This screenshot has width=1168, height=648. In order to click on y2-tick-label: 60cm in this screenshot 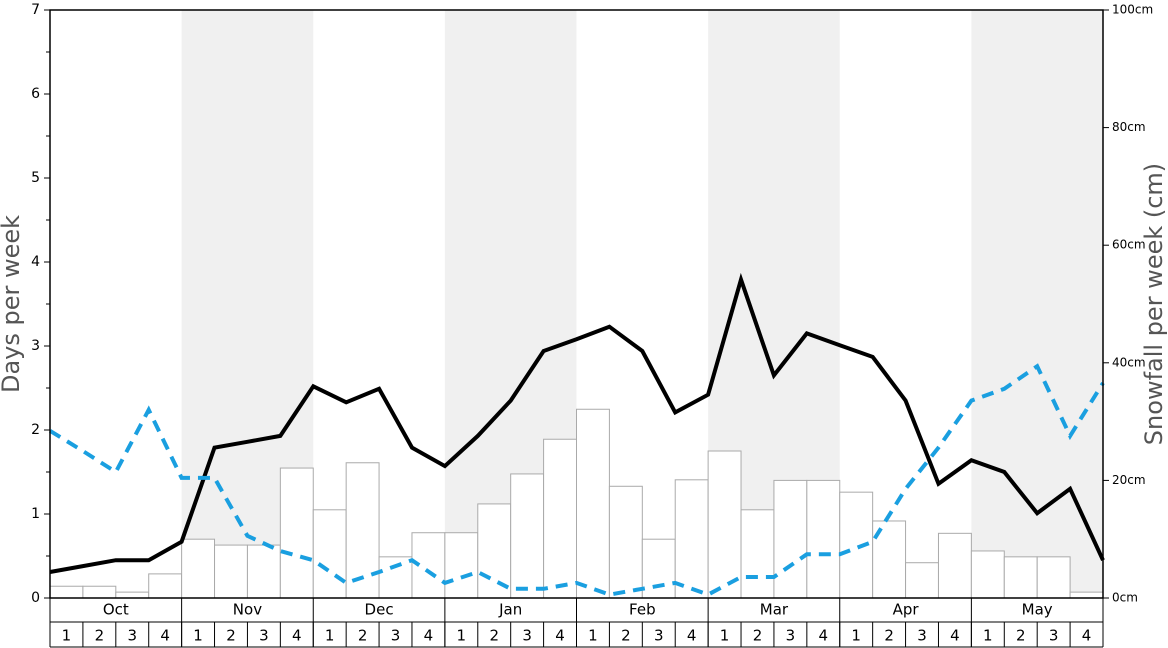, I will do `click(1129, 245)`.